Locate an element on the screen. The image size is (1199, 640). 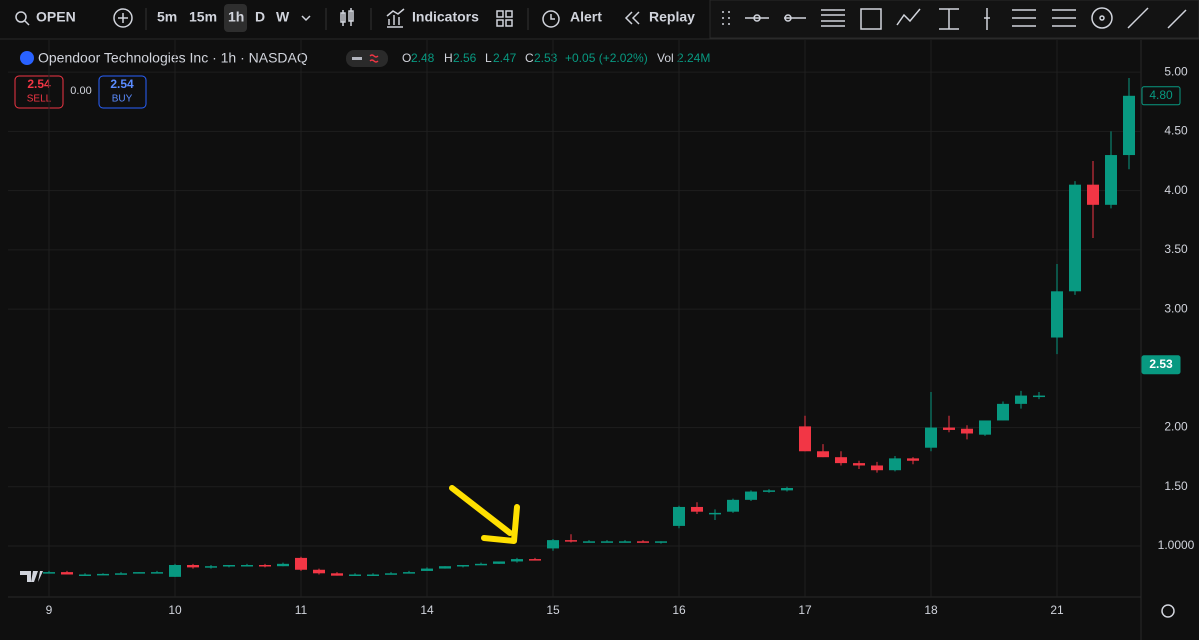
buy-price: 2.54 is located at coordinates (122, 84).